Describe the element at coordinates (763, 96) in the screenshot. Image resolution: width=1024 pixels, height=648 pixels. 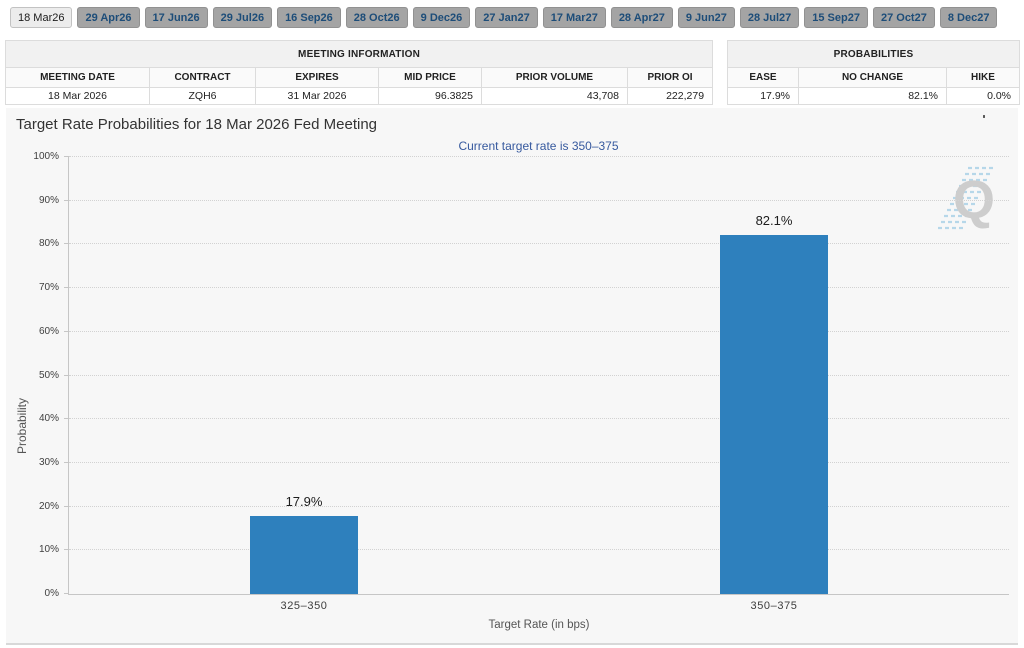
I see `ease-value: 17.9%` at that location.